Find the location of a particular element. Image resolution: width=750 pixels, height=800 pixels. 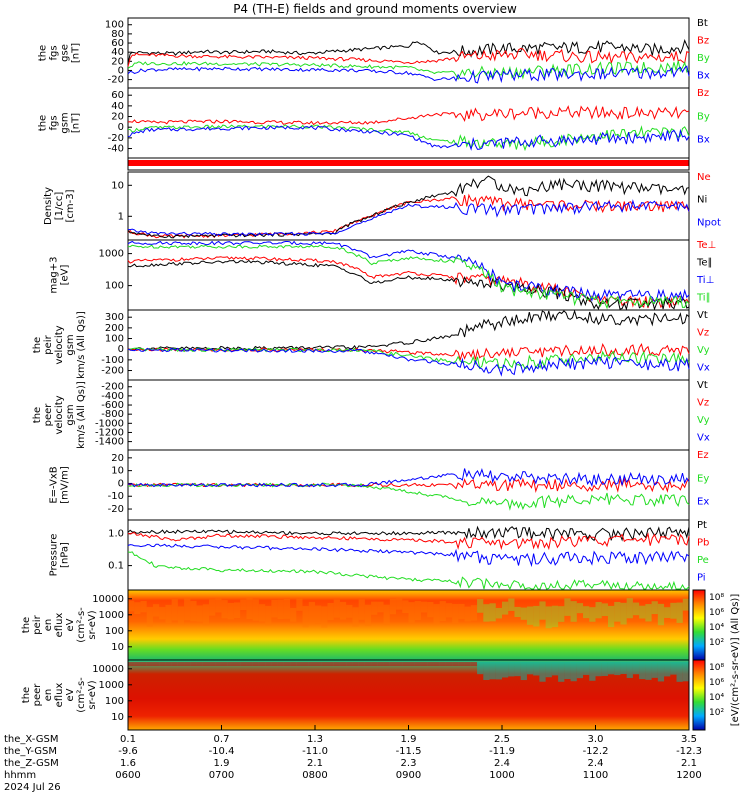

ytick-peir_spec: 10000 is located at coordinates (108, 599).